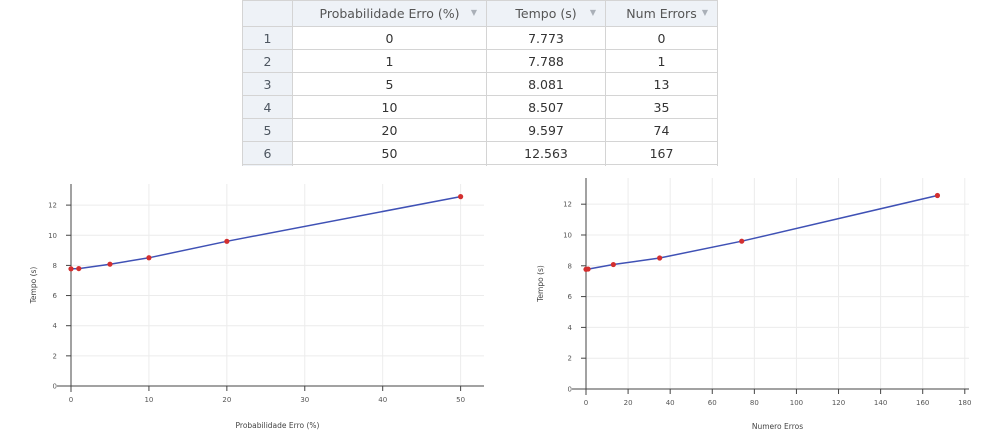 The image size is (1000, 446). I want to click on x-tick-label: 60, so click(712, 403).